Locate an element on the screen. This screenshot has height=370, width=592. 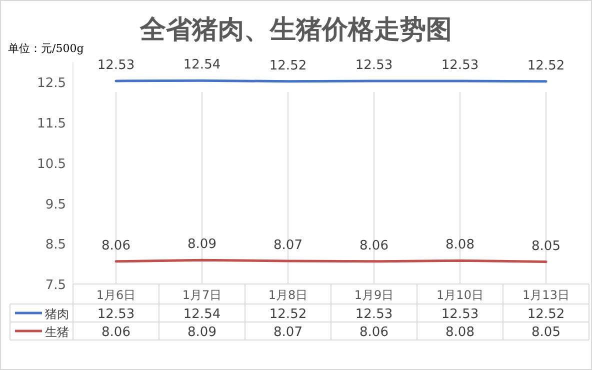
y-tick-label: 12.5 is located at coordinates (51, 84).